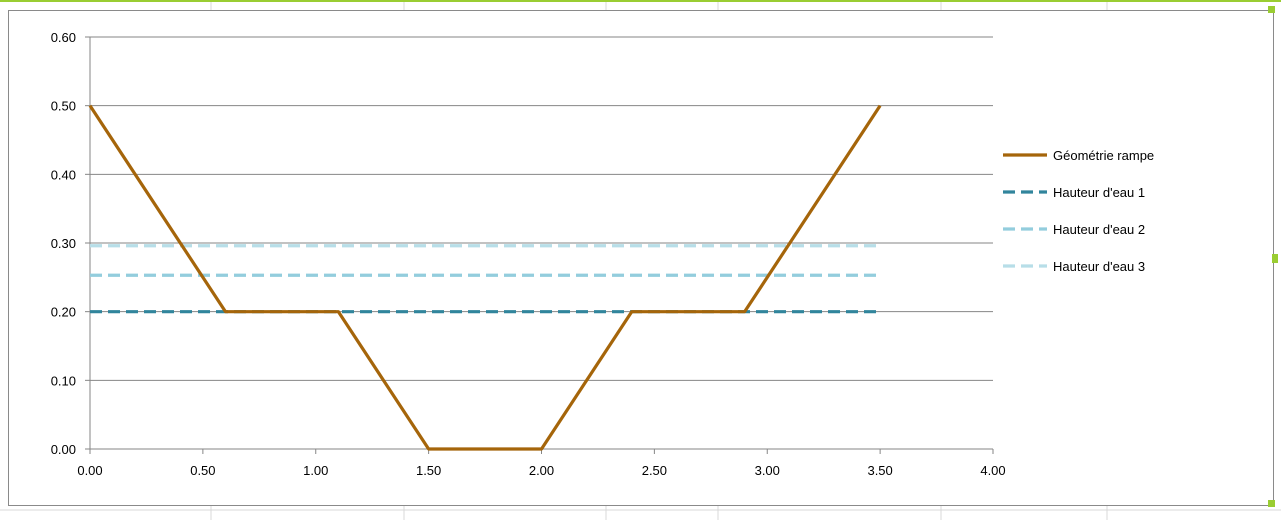  What do you see at coordinates (767, 470) in the screenshot?
I see `x-tick-label: 3.00` at bounding box center [767, 470].